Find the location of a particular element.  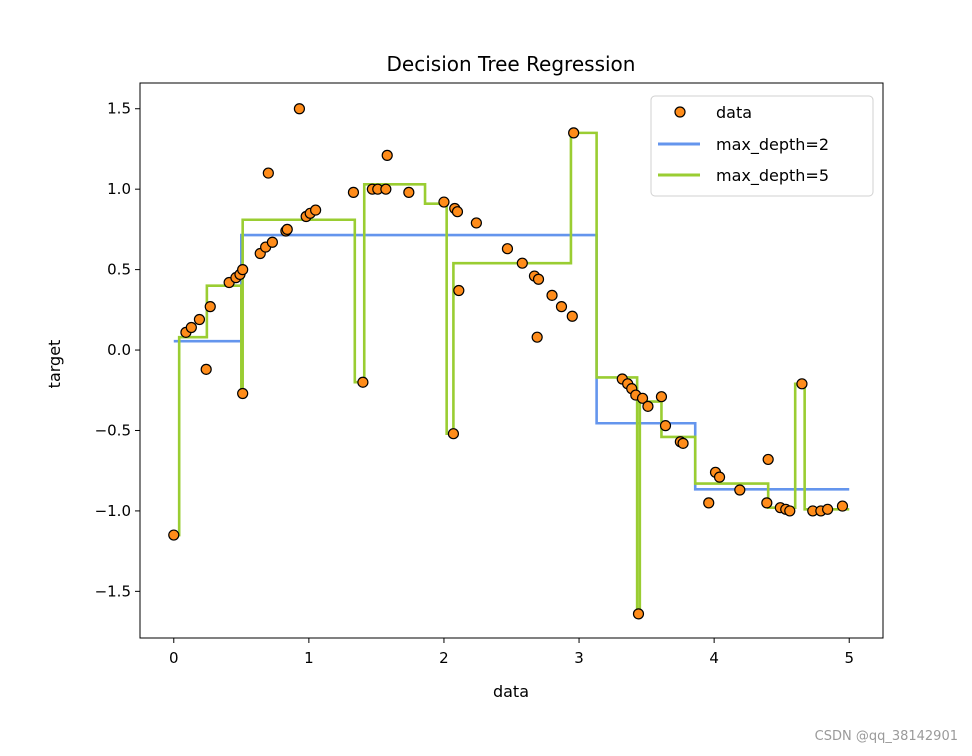

legend: data max_depth=2 max_depth=5 is located at coordinates (762, 146).